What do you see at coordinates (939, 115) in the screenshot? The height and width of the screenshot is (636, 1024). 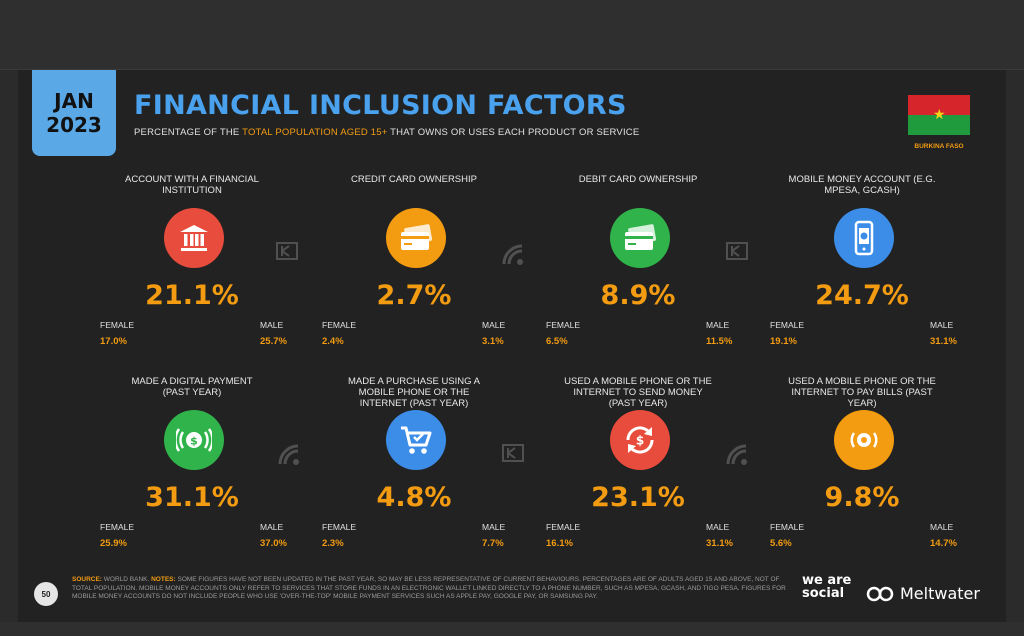 I see `burkina-faso-flag-icon: ★` at bounding box center [939, 115].